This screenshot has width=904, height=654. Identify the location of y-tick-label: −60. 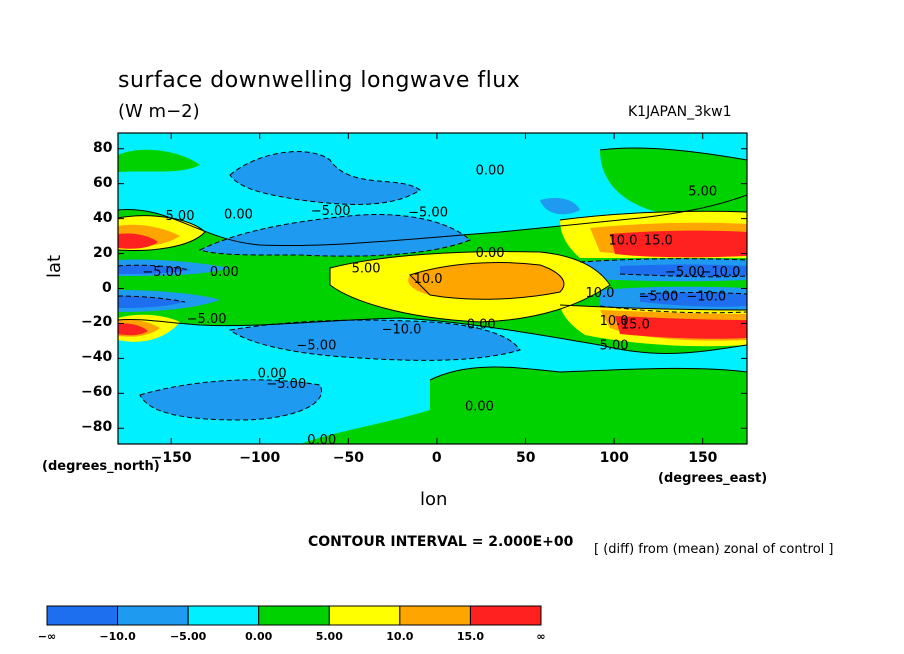
(97, 392).